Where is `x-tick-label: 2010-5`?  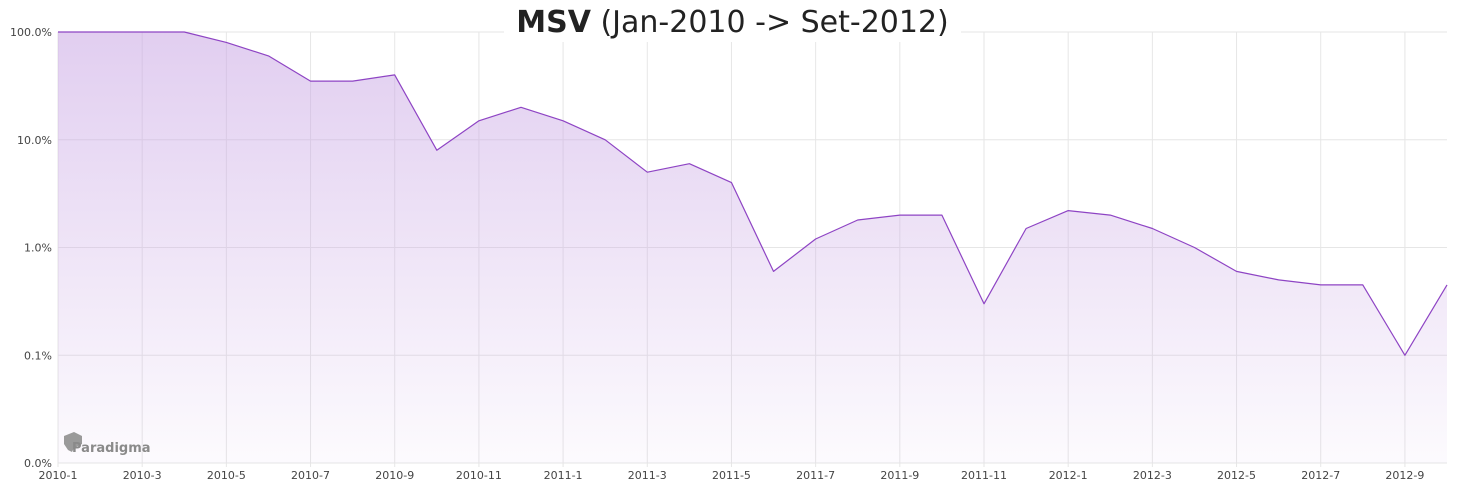 x-tick-label: 2010-5 is located at coordinates (226, 475).